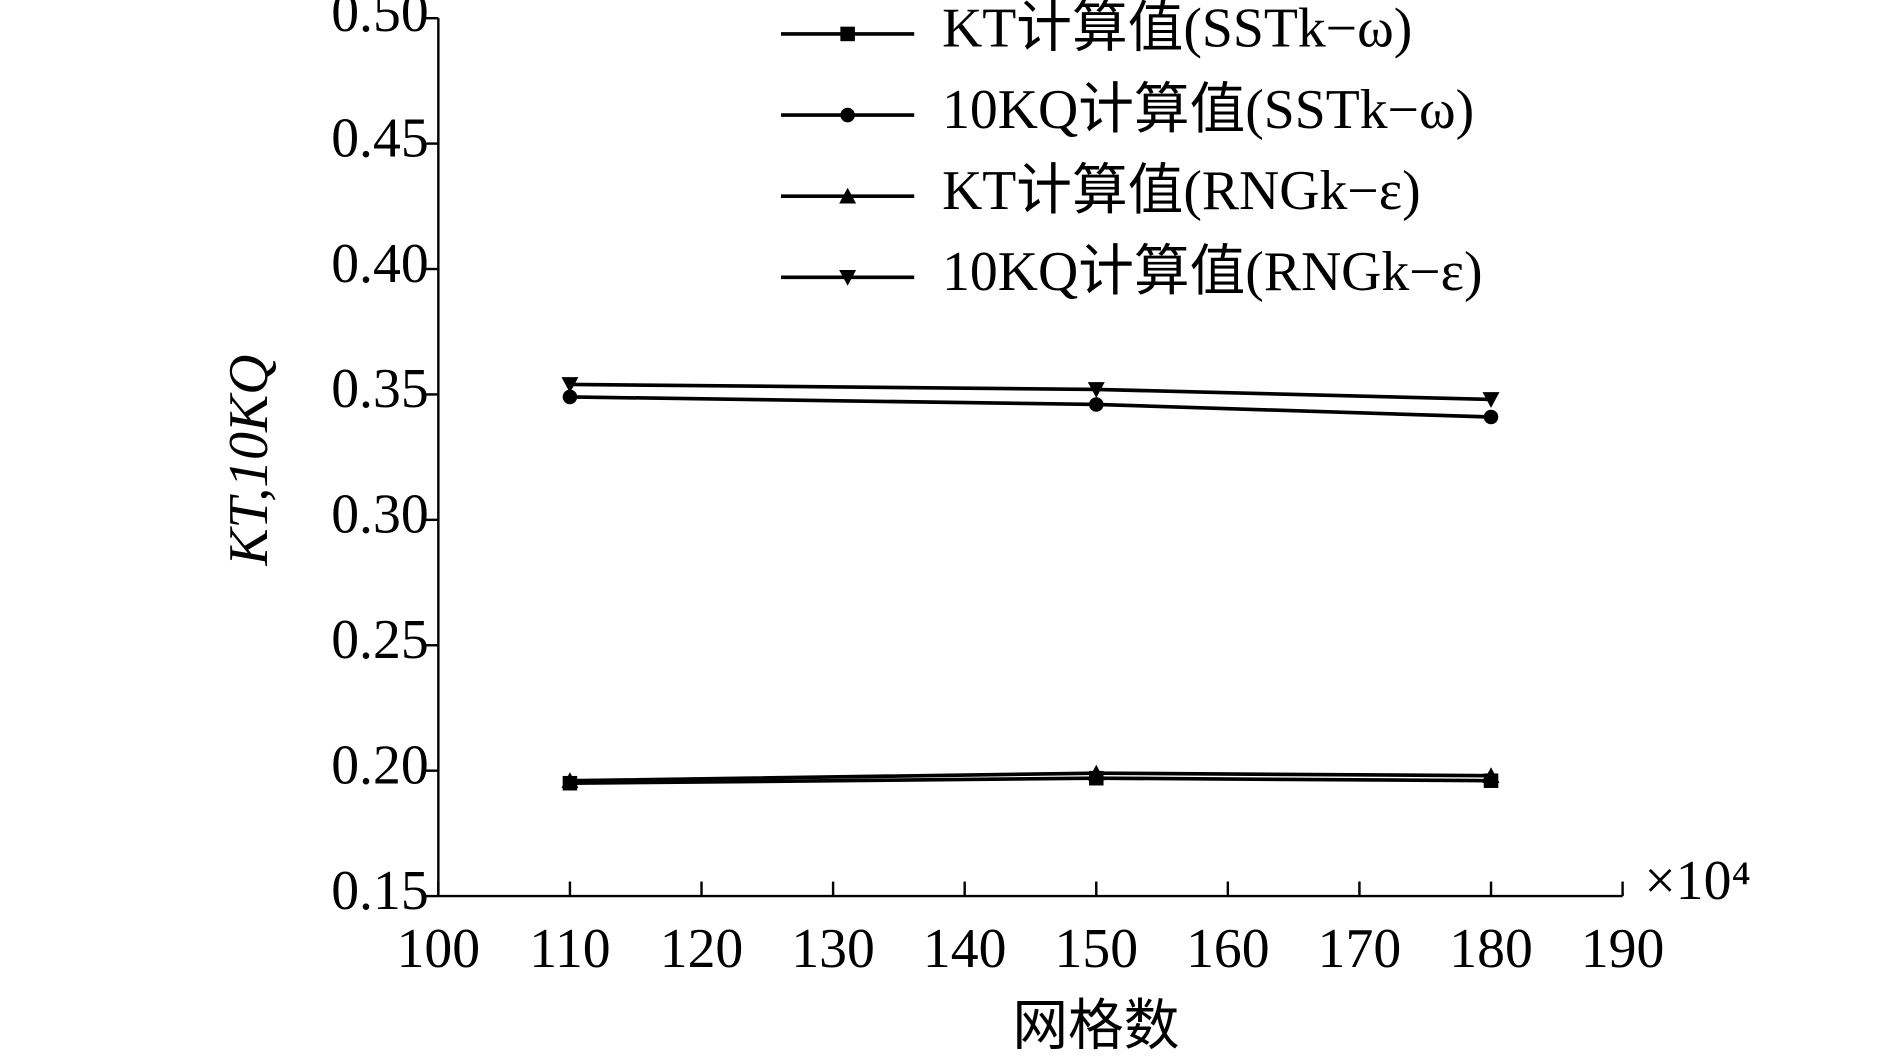 The image size is (1889, 1062). Describe the element at coordinates (1097, 949) in the screenshot. I see `x-tick-label: 150` at that location.